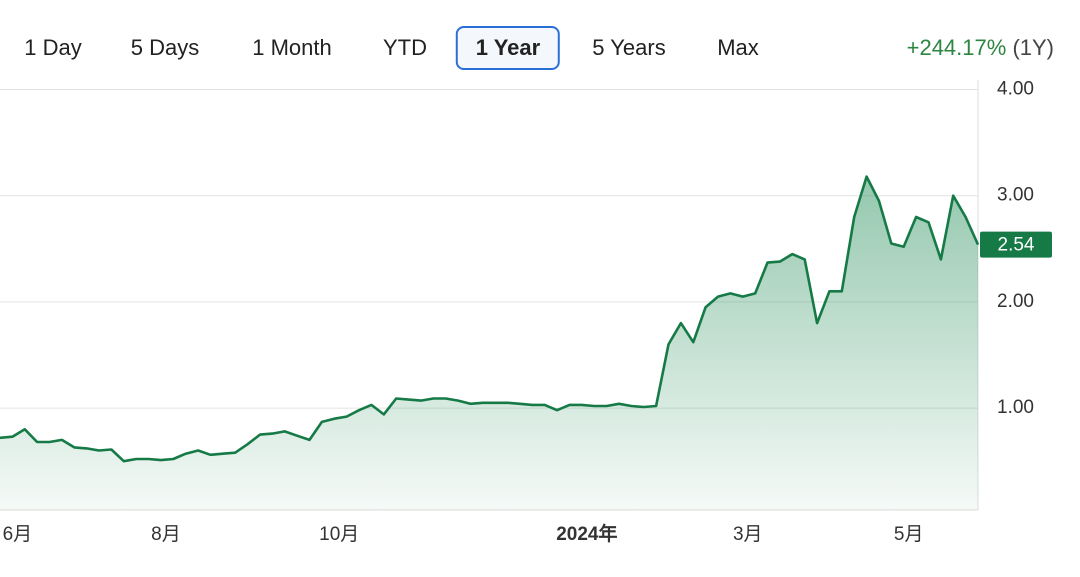 The image size is (1080, 577). I want to click on y-tick-label: 2.00, so click(1015, 301).